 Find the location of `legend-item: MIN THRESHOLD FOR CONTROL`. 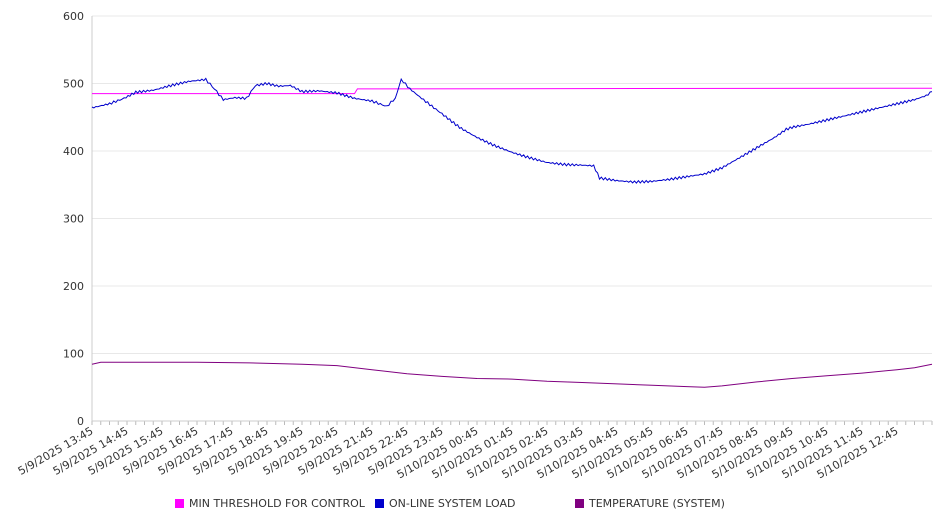

legend-item: MIN THRESHOLD FOR CONTROL is located at coordinates (270, 503).